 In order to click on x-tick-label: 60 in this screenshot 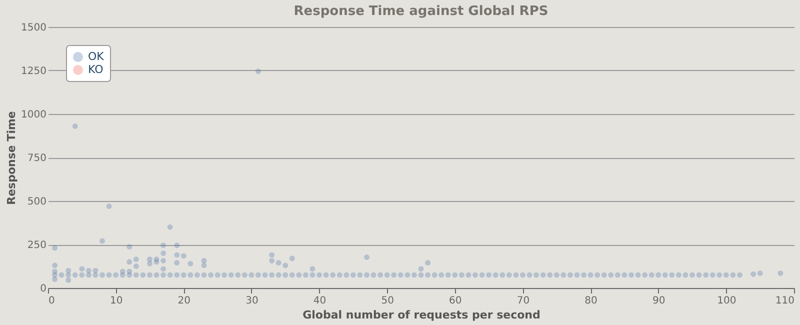, I will do `click(455, 301)`.